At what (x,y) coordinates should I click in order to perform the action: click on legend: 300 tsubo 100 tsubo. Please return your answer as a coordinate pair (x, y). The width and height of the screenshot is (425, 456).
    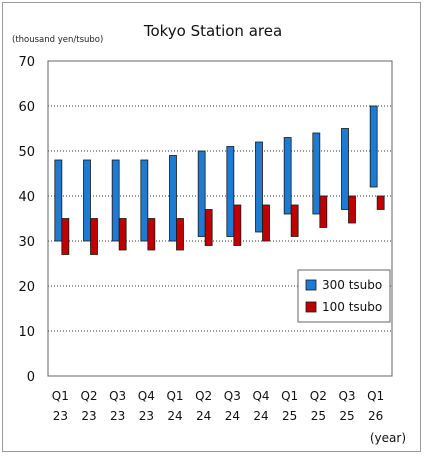
    Looking at the image, I should click on (344, 296).